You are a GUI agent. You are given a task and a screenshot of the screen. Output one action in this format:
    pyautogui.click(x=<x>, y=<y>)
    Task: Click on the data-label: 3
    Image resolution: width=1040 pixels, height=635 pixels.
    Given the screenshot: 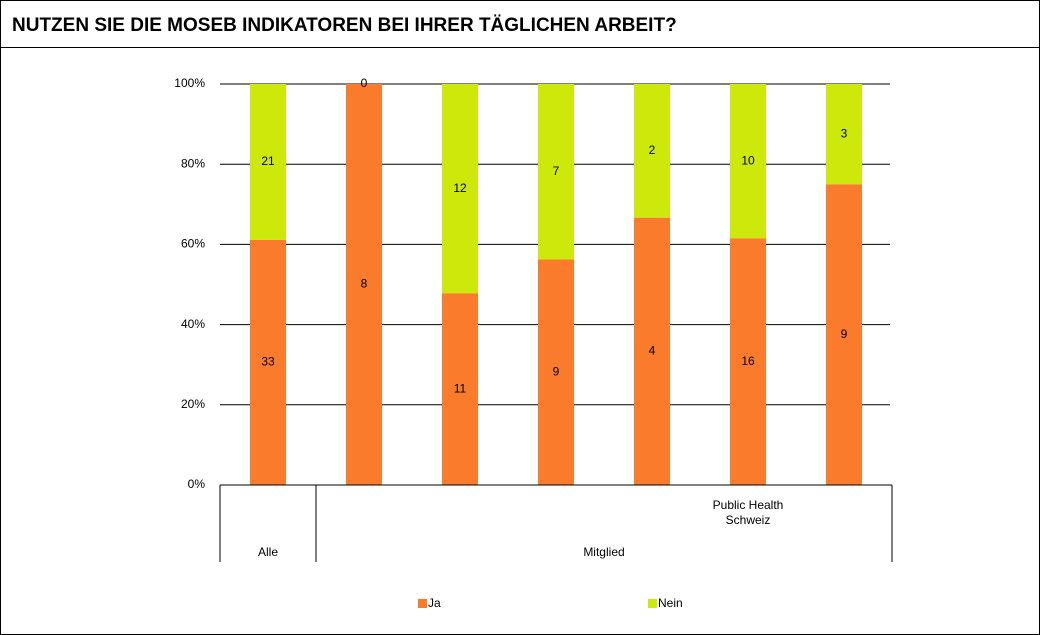 What is the action you would take?
    pyautogui.click(x=844, y=133)
    